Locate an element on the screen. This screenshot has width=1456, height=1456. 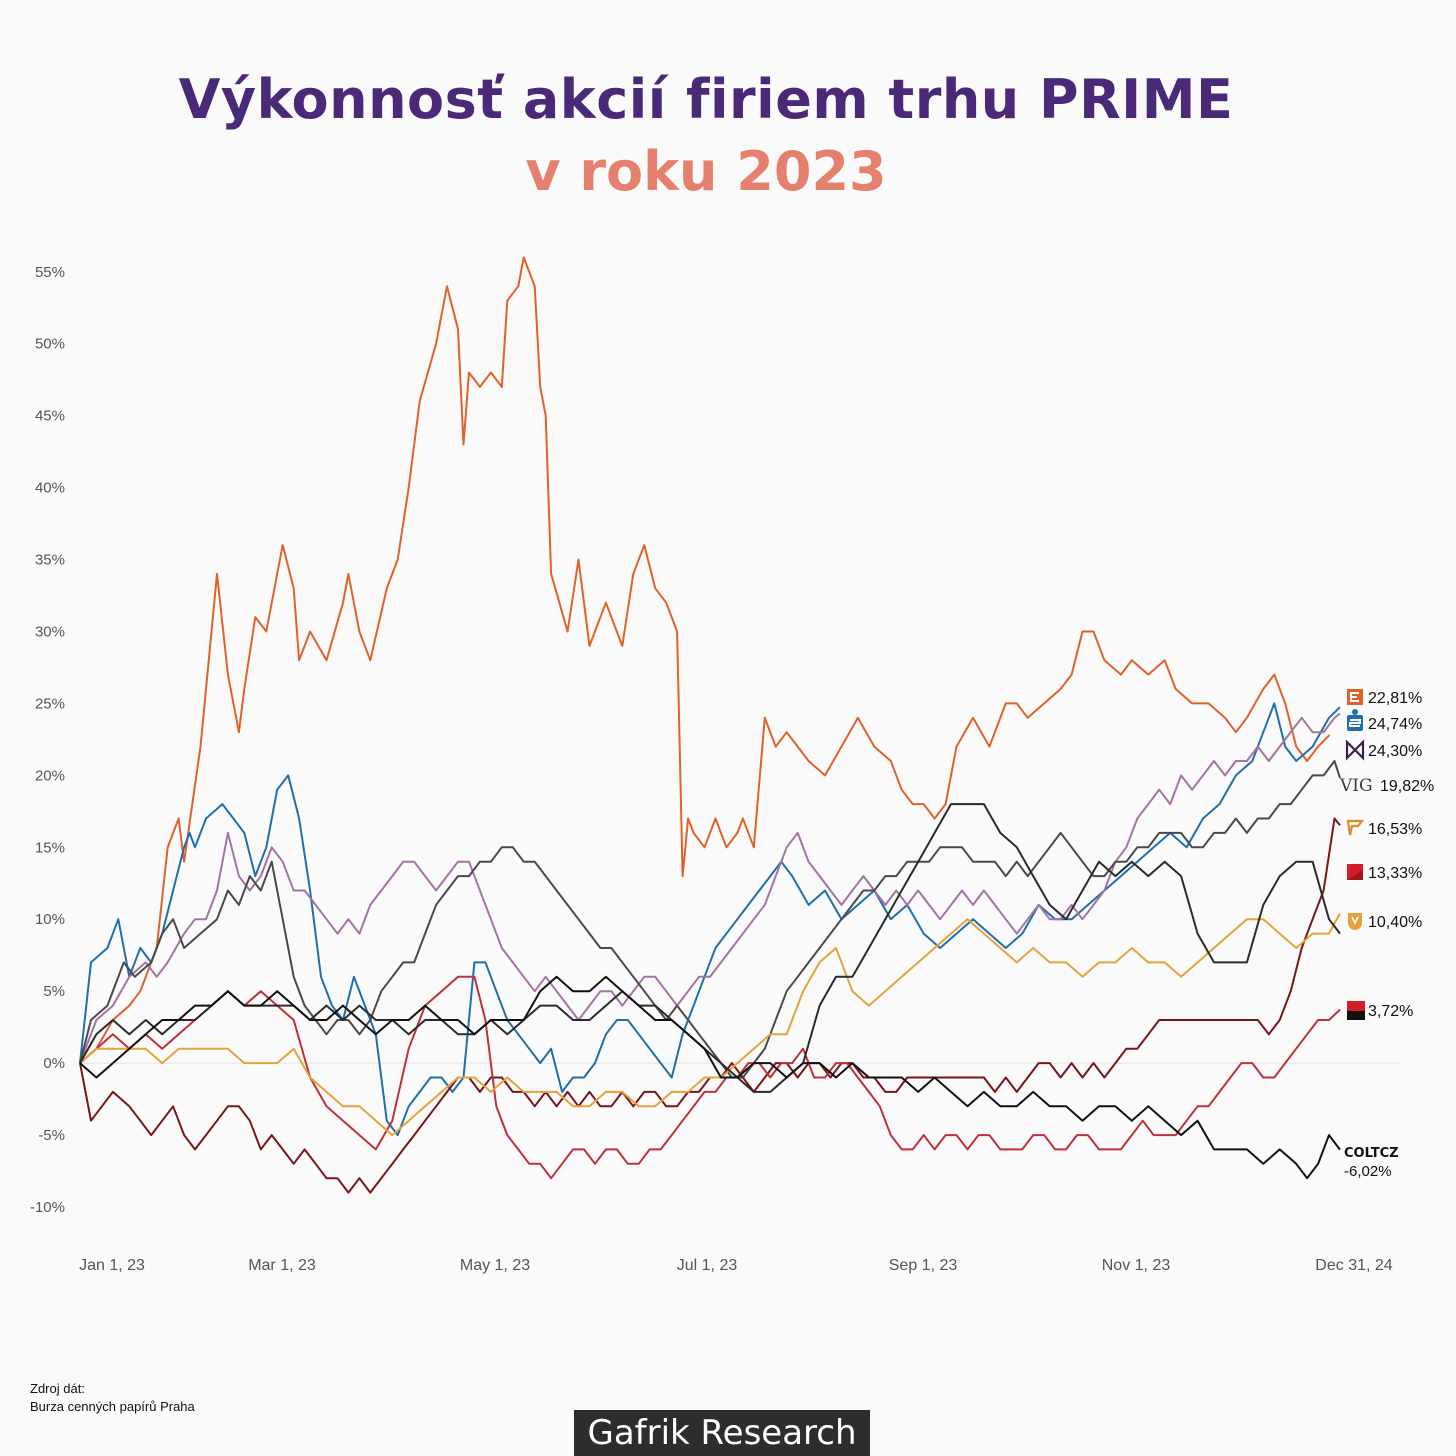
y-tick-label: 45% is located at coordinates (50, 416).